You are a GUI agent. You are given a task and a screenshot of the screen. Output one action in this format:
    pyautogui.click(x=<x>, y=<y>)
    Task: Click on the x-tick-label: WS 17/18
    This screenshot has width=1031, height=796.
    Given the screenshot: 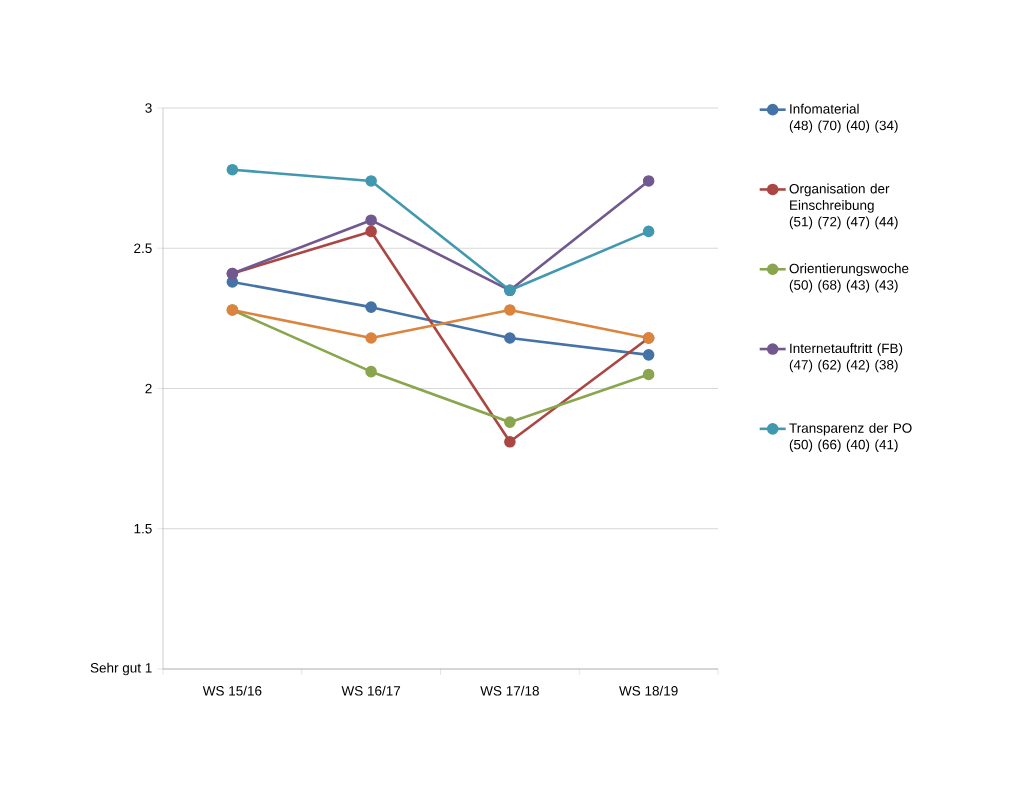 What is the action you would take?
    pyautogui.click(x=509, y=690)
    